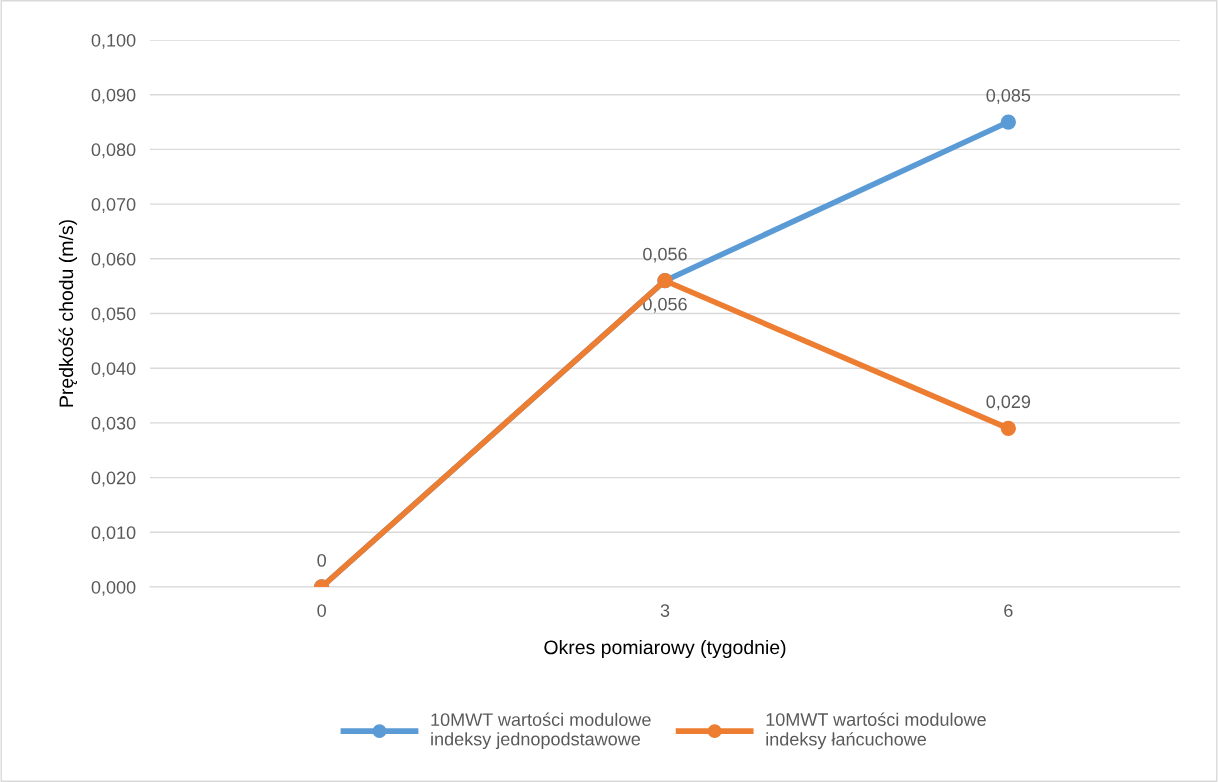  Describe the element at coordinates (113, 534) in the screenshot. I see `y-tick-label: 0,010` at that location.